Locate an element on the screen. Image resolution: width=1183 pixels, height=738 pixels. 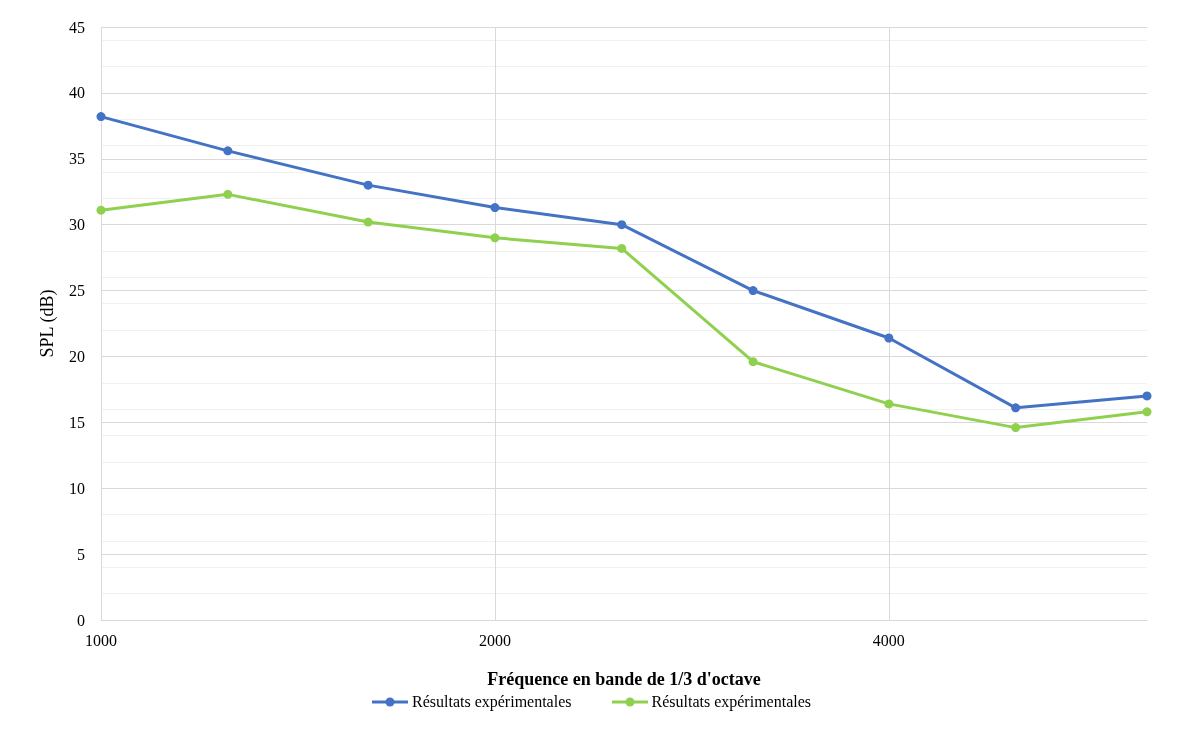
y-tick-label: 5 is located at coordinates (81, 554).